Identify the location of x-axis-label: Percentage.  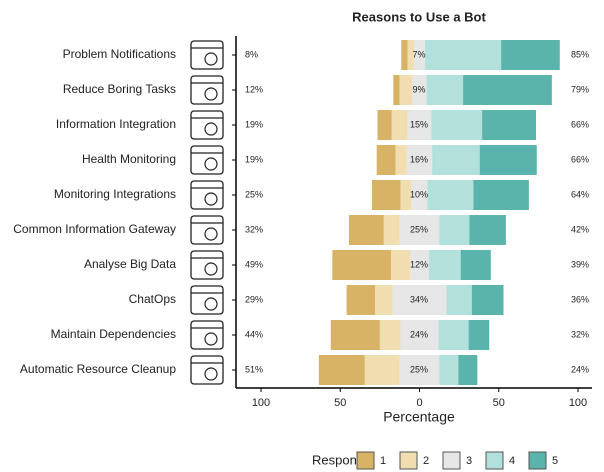
(419, 417).